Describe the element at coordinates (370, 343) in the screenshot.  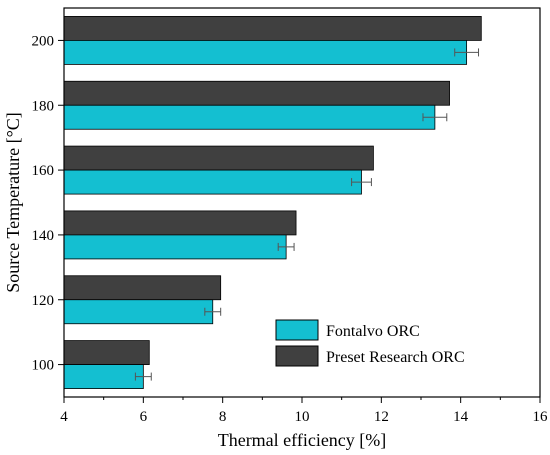
I see `legend: Fontalvo ORC Preset Research ORC` at that location.